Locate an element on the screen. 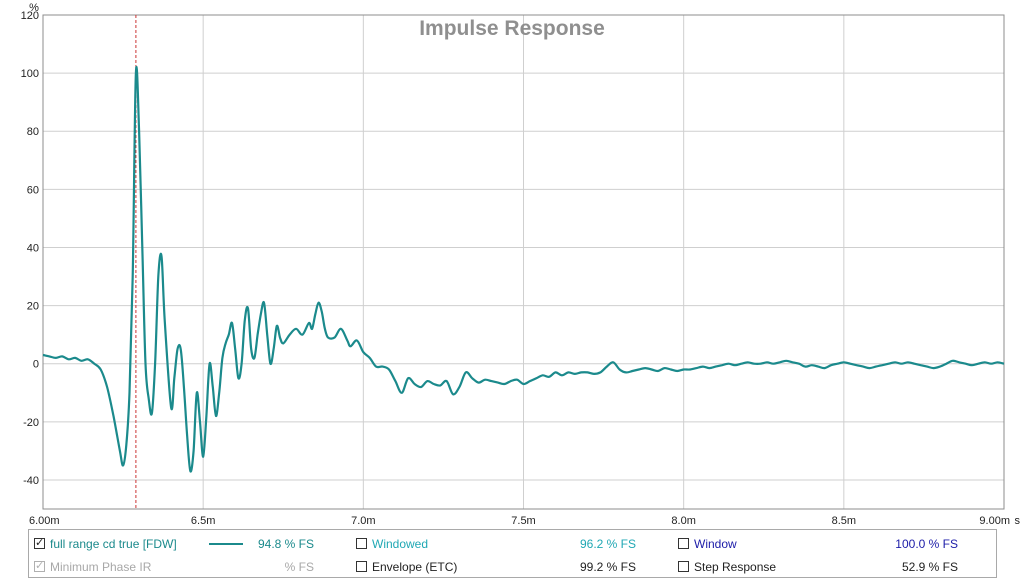 Image resolution: width=1024 pixels, height=581 pixels. legend-checkbox-step-response is located at coordinates (683, 566).